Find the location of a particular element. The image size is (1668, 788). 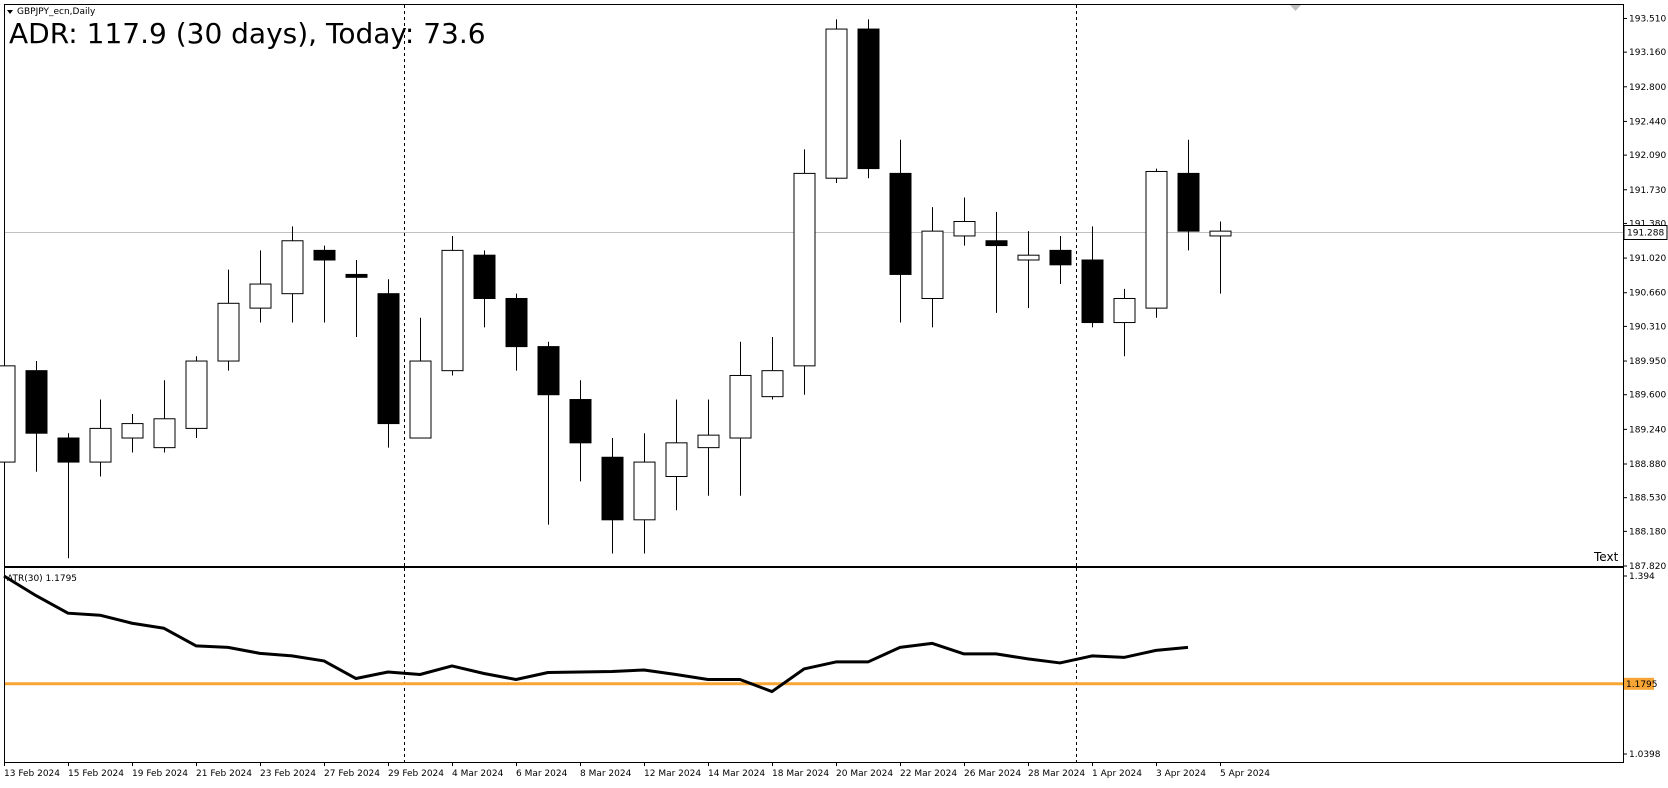

atr-indicator-label: ATR(30) 1.1795 is located at coordinates (42, 579).